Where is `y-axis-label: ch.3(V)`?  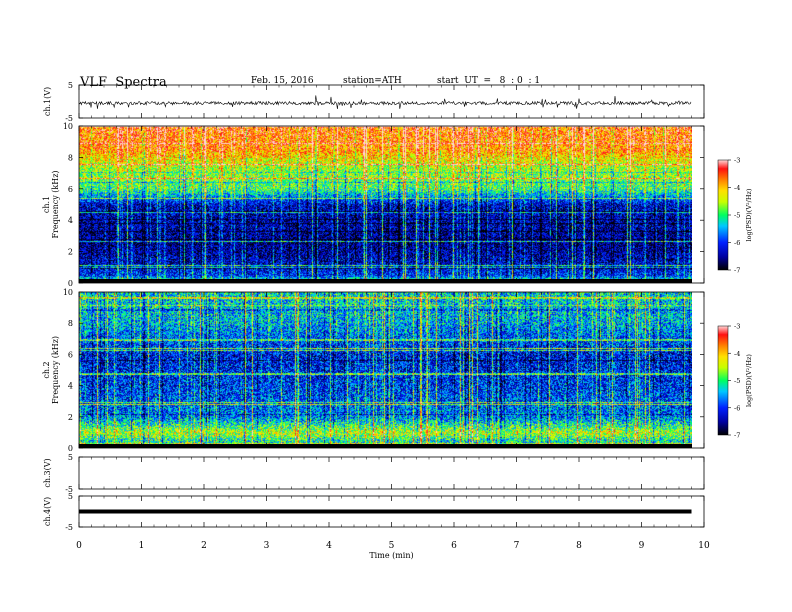 y-axis-label: ch.3(V) is located at coordinates (47, 472).